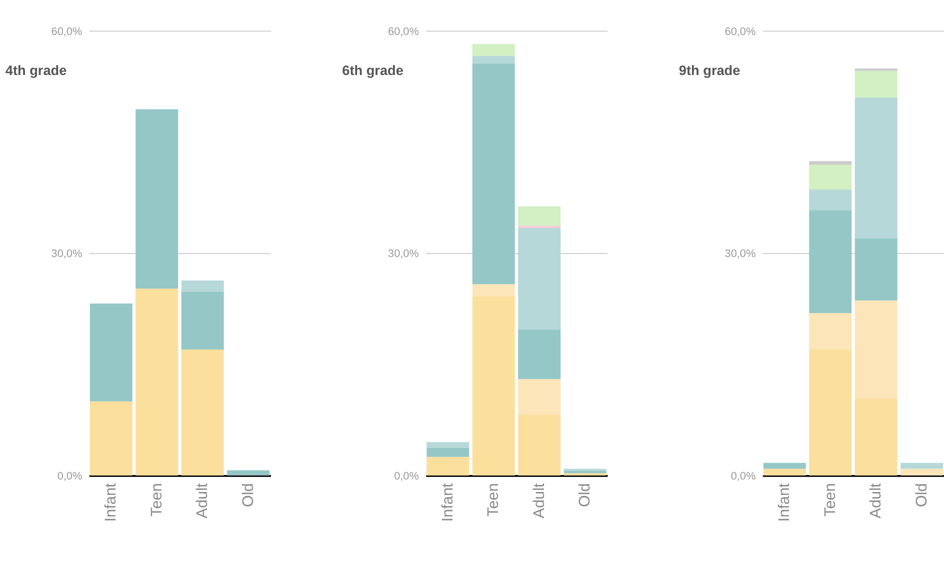 Image resolution: width=944 pixels, height=574 pixels. What do you see at coordinates (373, 70) in the screenshot?
I see `text: 6th grade` at bounding box center [373, 70].